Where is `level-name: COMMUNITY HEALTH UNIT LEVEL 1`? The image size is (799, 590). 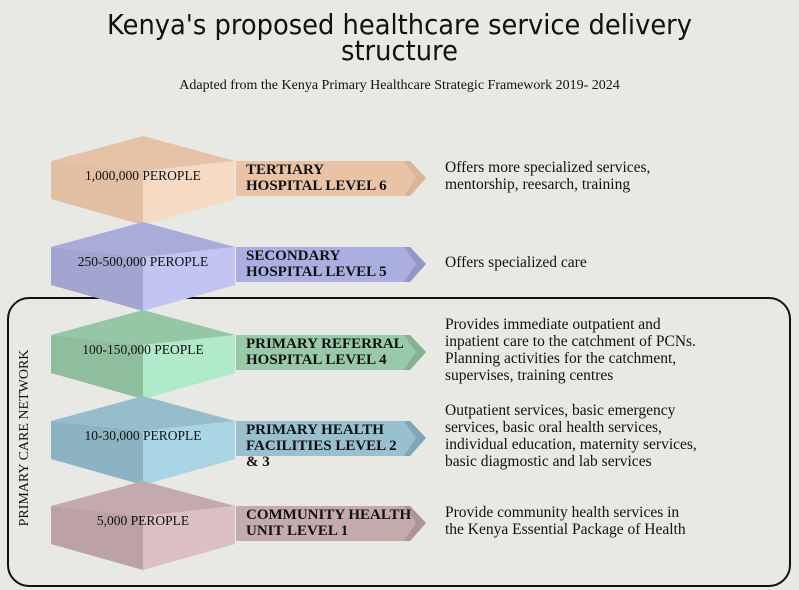 level-name: COMMUNITY HEALTH UNIT LEVEL 1 is located at coordinates (329, 523).